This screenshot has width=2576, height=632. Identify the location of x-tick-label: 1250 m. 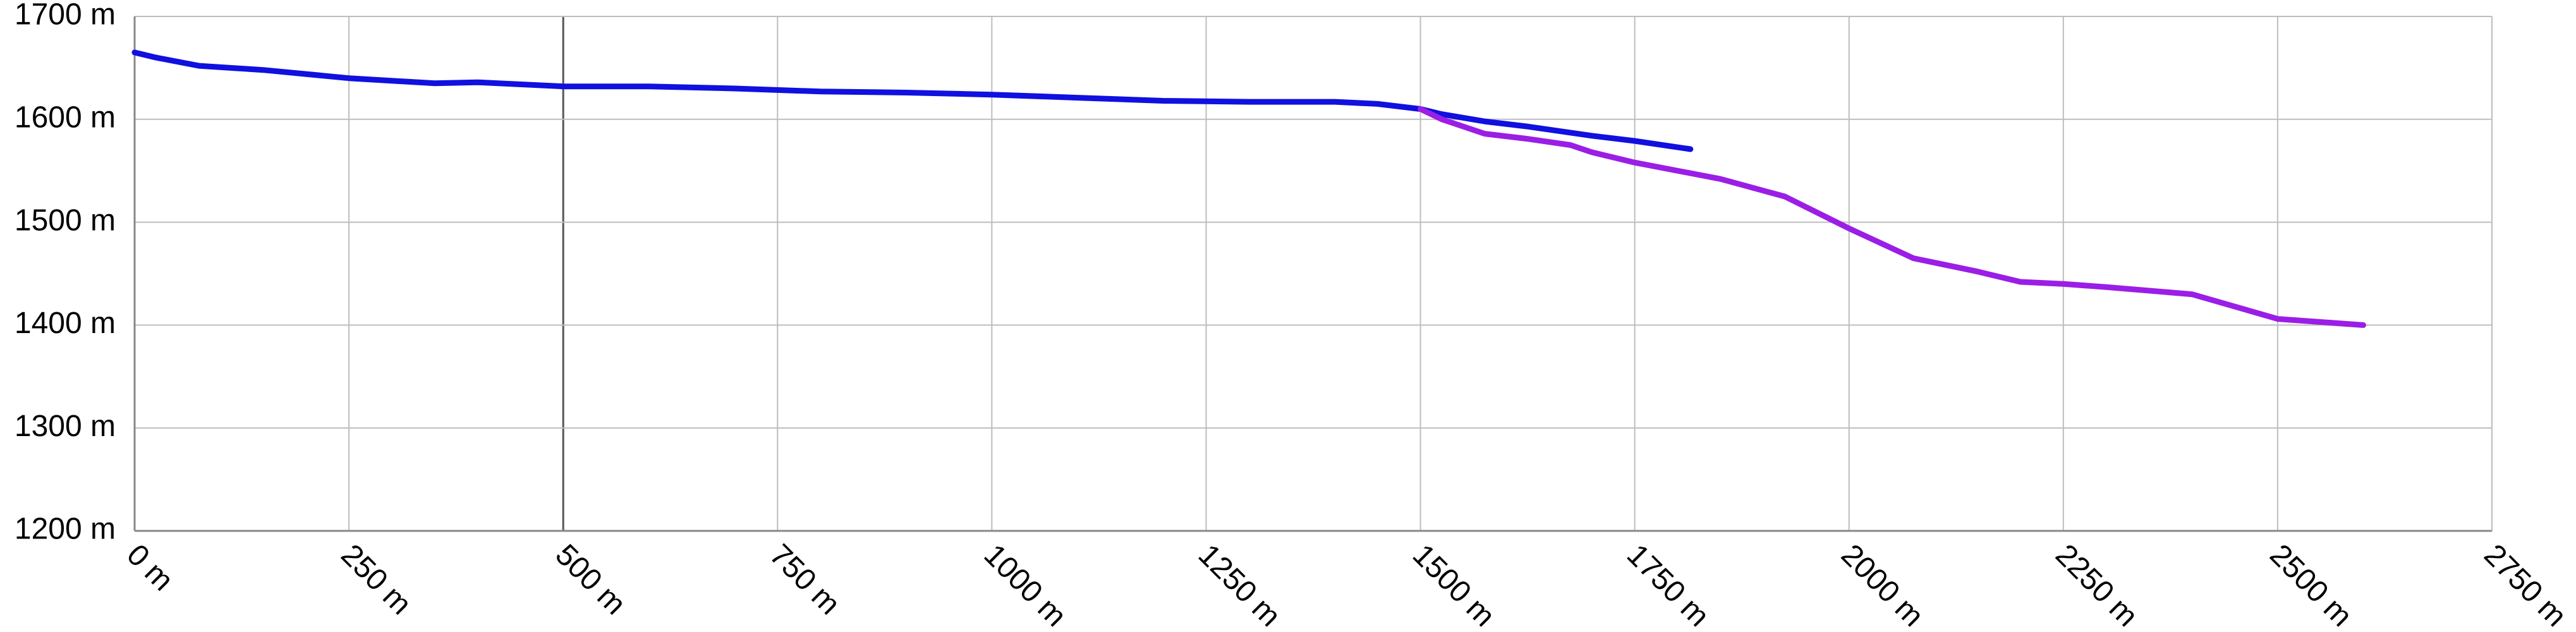
(1239, 585).